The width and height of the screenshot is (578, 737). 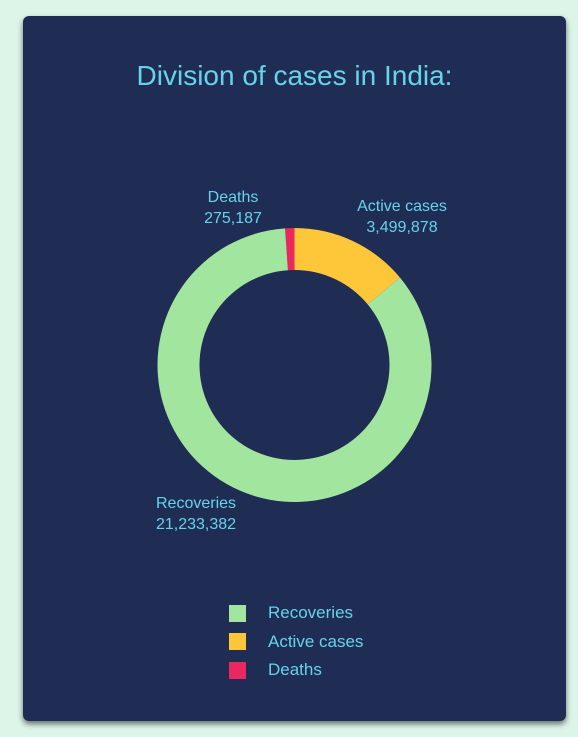 I want to click on legend-label: Recoveries, so click(x=311, y=613).